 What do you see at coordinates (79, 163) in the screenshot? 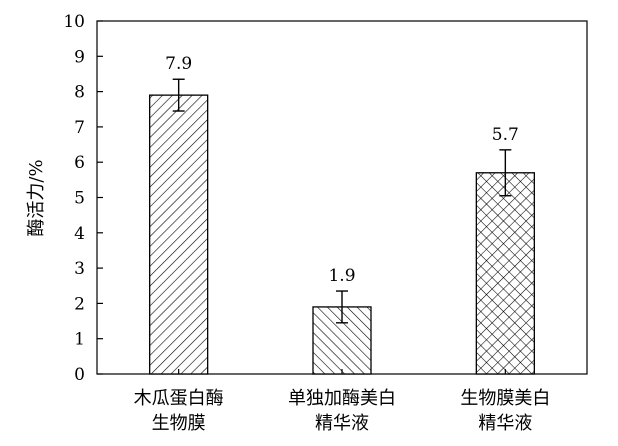
I see `y-tick-label: 6` at bounding box center [79, 163].